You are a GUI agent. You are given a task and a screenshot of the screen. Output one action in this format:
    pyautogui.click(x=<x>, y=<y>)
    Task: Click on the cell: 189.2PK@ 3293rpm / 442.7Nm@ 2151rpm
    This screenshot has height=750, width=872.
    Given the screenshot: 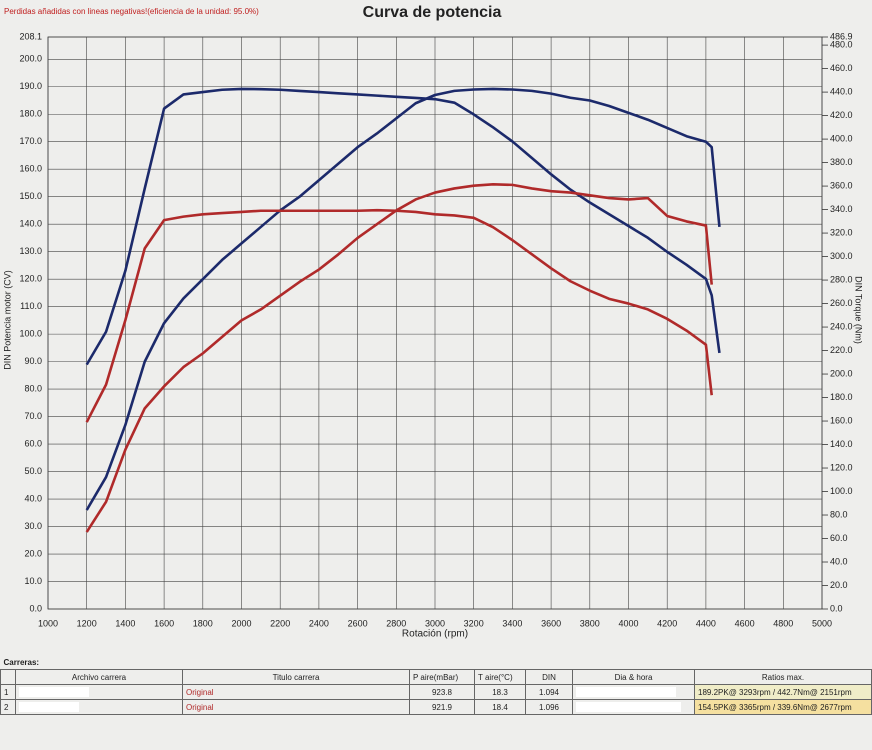 What is the action you would take?
    pyautogui.click(x=783, y=692)
    